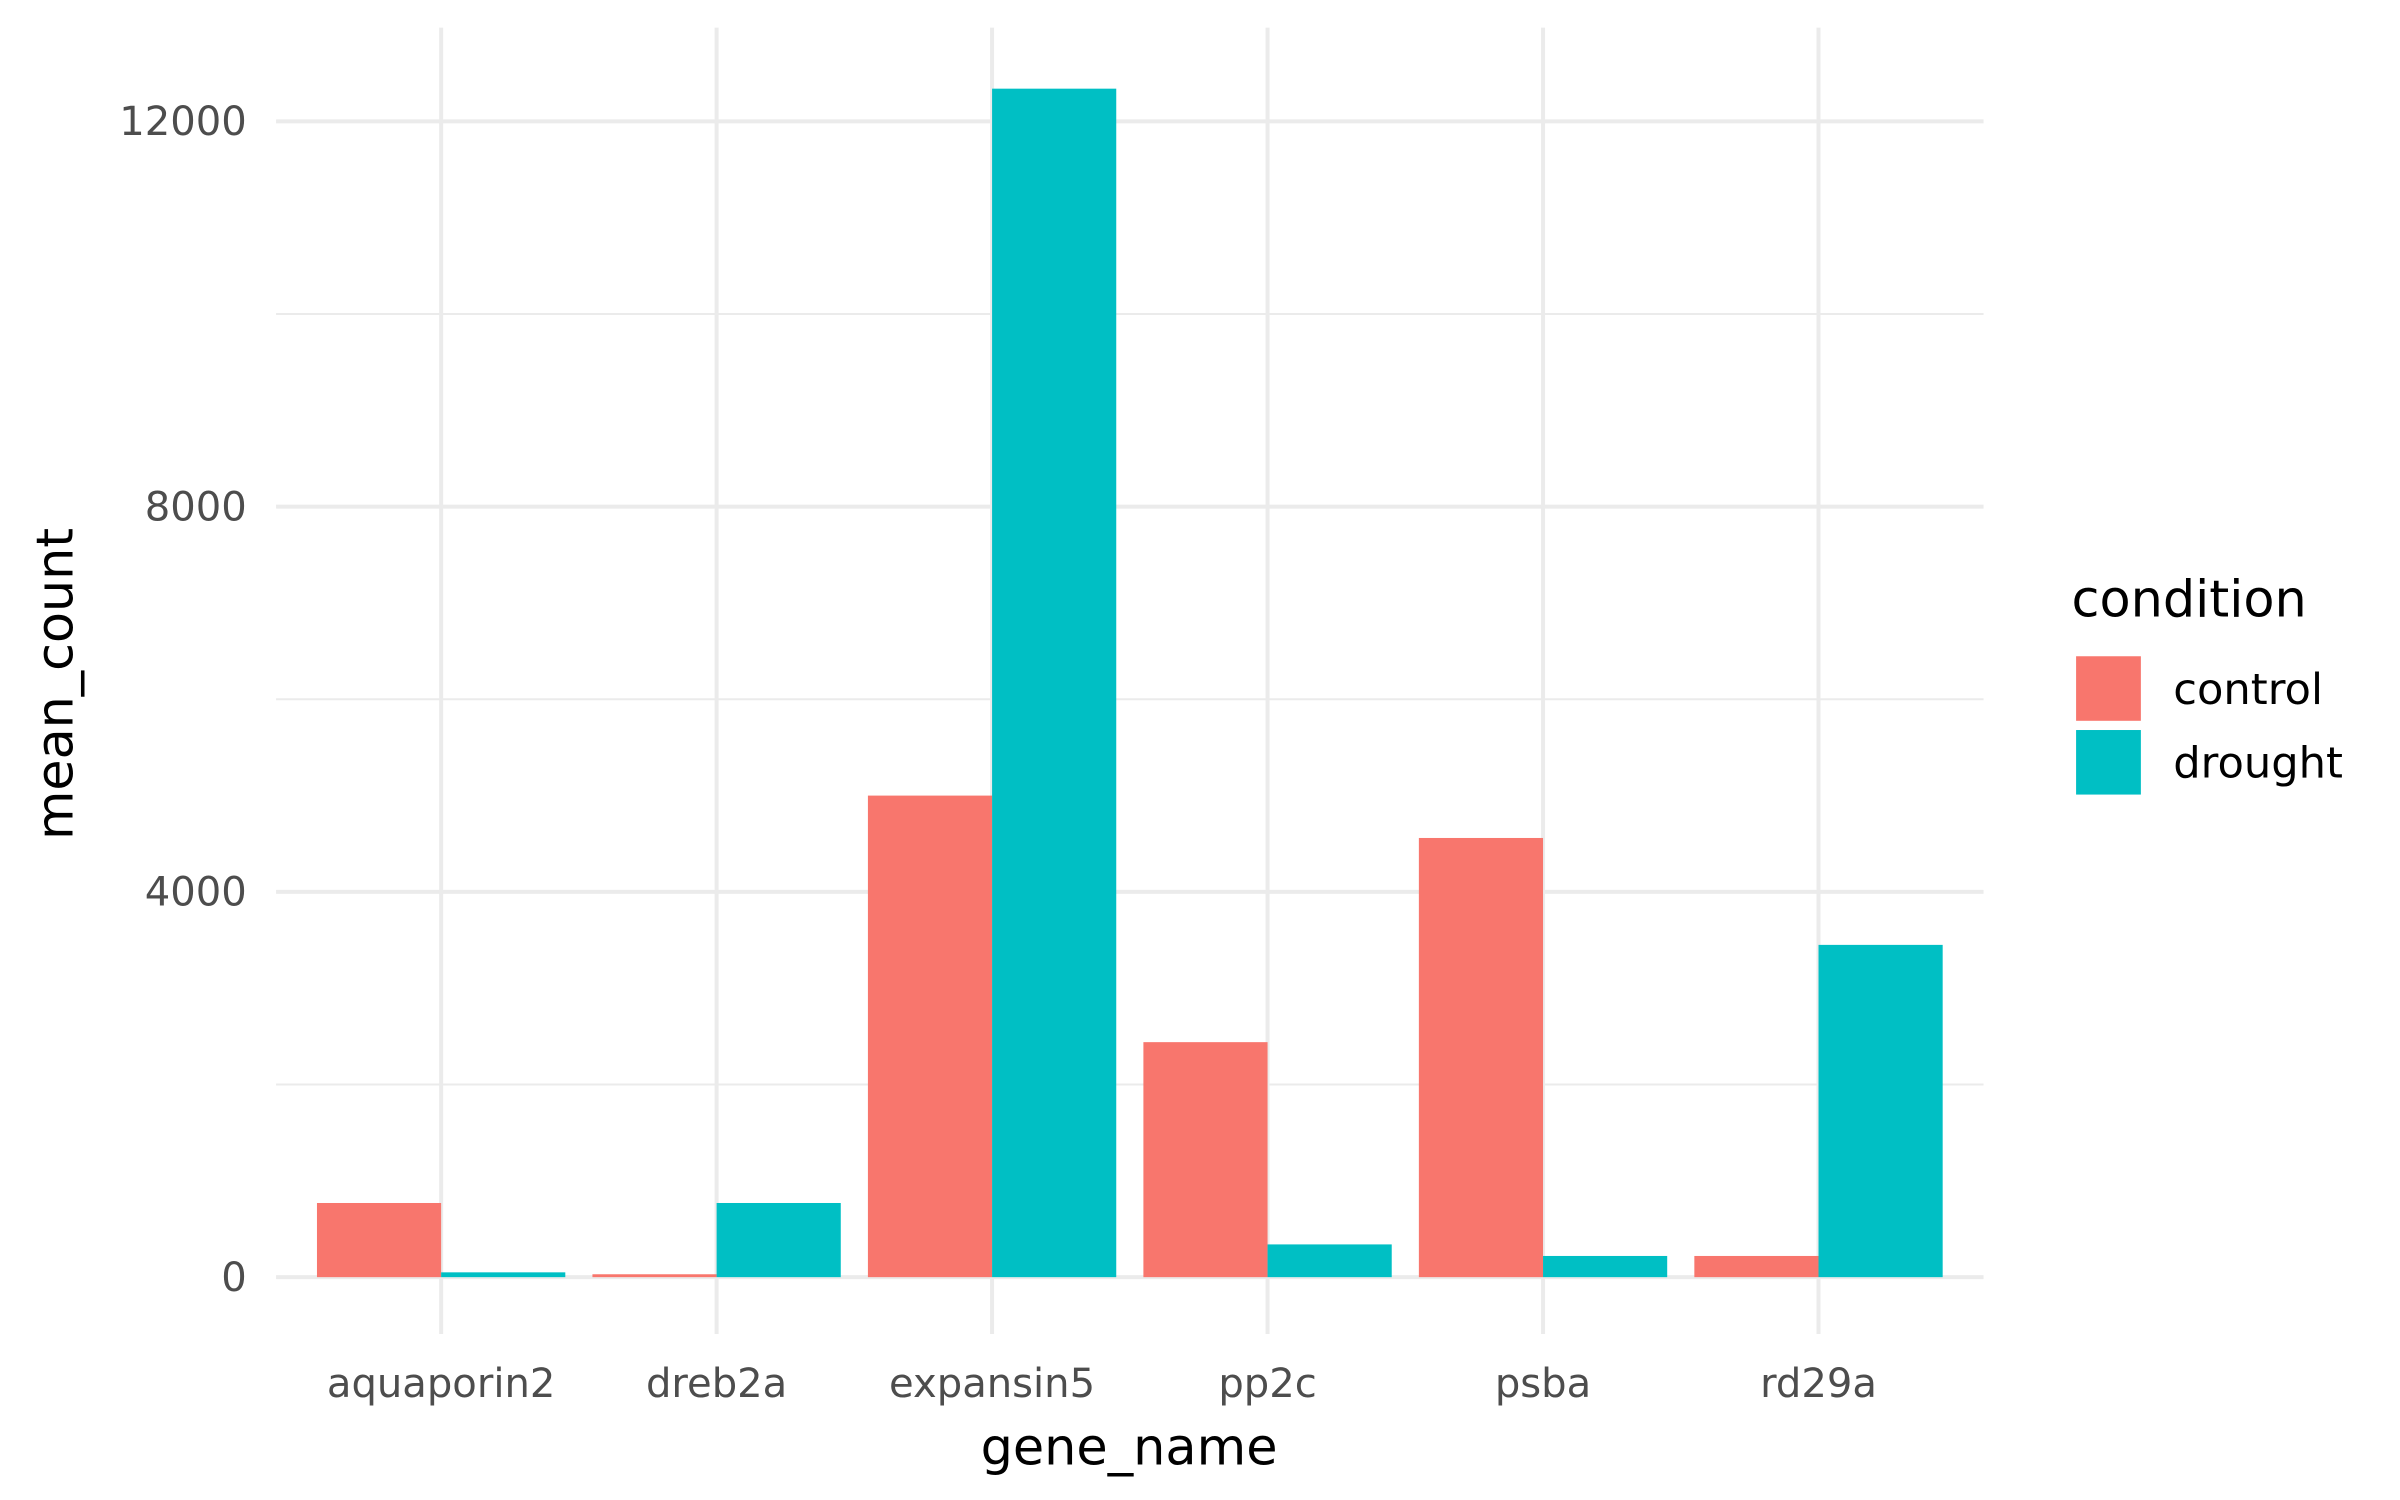 The image size is (2400, 1500). What do you see at coordinates (1102, 1384) in the screenshot?
I see `x-axis-ticks: aquaporin2 dreb2a expansin5 pp2c psba rd29a` at bounding box center [1102, 1384].